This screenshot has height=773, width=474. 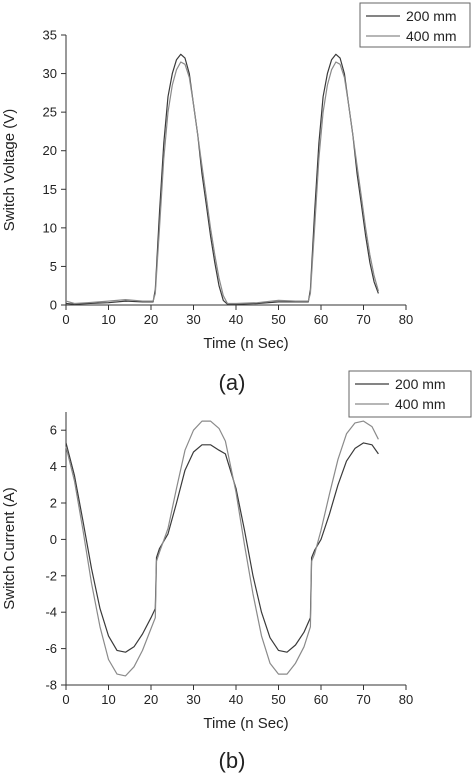 I want to click on panel-label: (a), so click(x=232, y=382).